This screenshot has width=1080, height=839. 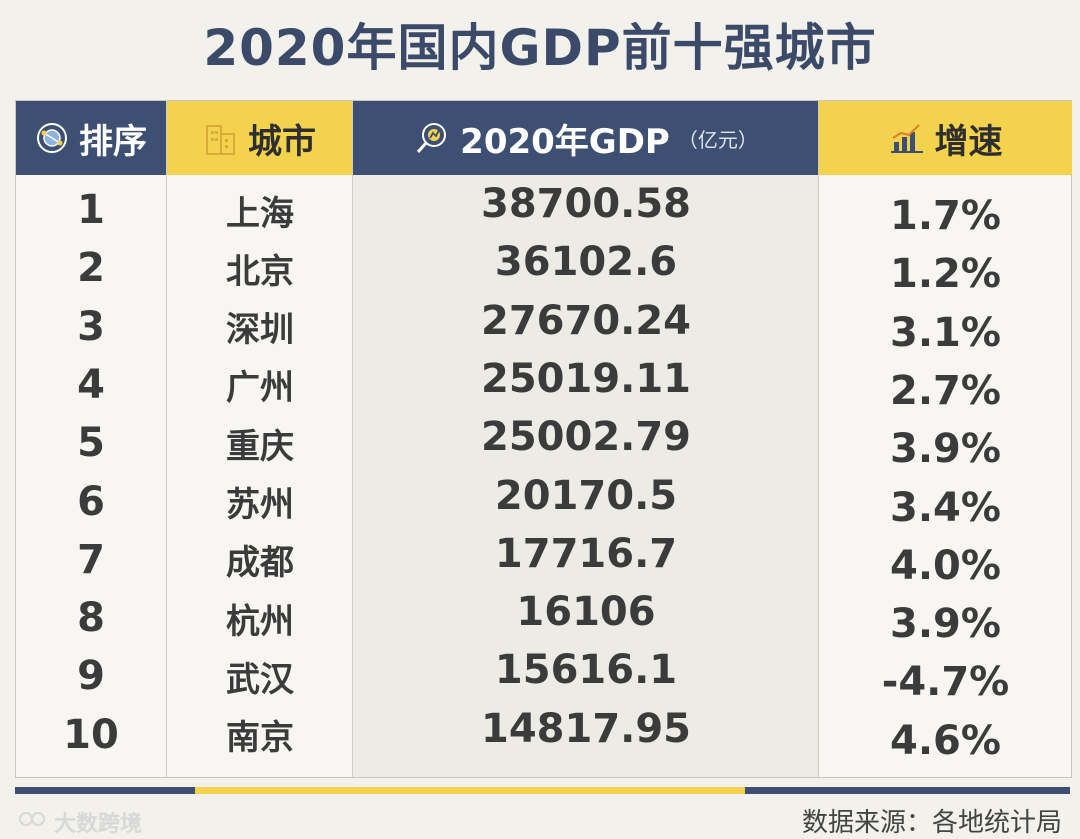 What do you see at coordinates (91, 326) in the screenshot?
I see `rank-cell: 3` at bounding box center [91, 326].